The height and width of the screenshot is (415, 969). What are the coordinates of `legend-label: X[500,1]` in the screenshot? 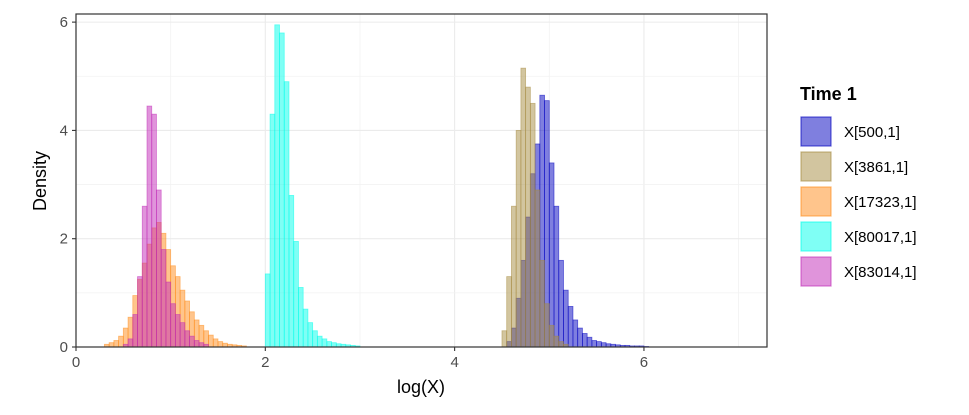 It's located at (872, 132).